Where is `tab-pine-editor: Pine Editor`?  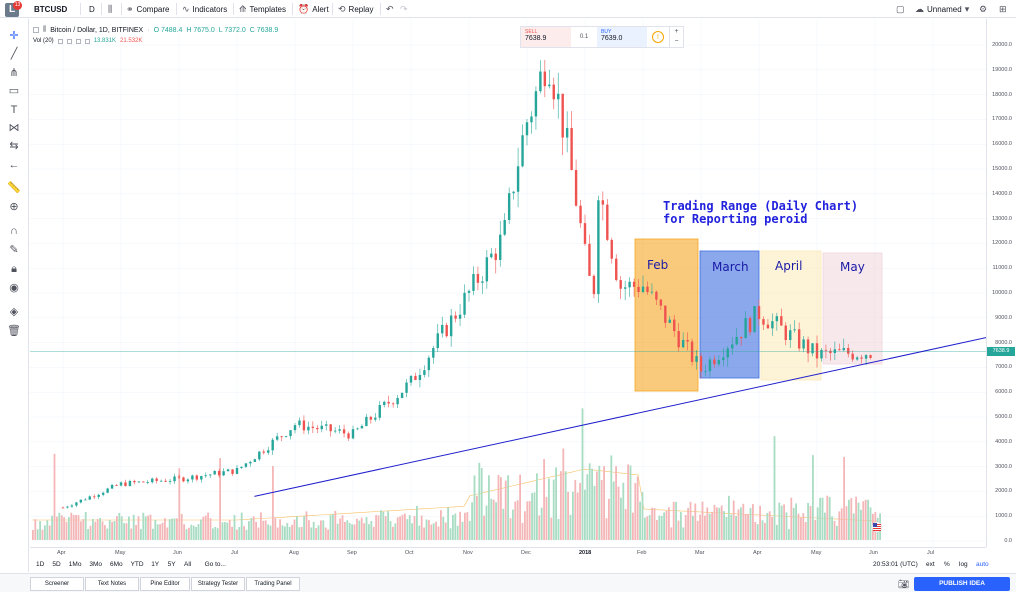 tab-pine-editor: Pine Editor is located at coordinates (165, 584).